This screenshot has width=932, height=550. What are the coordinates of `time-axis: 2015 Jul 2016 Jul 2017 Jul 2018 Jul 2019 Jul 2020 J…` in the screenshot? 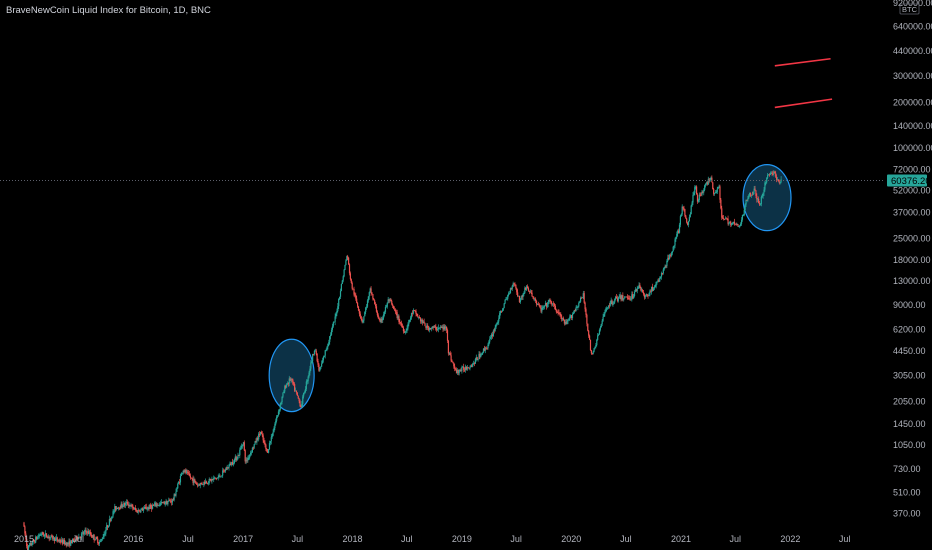 It's located at (432, 539).